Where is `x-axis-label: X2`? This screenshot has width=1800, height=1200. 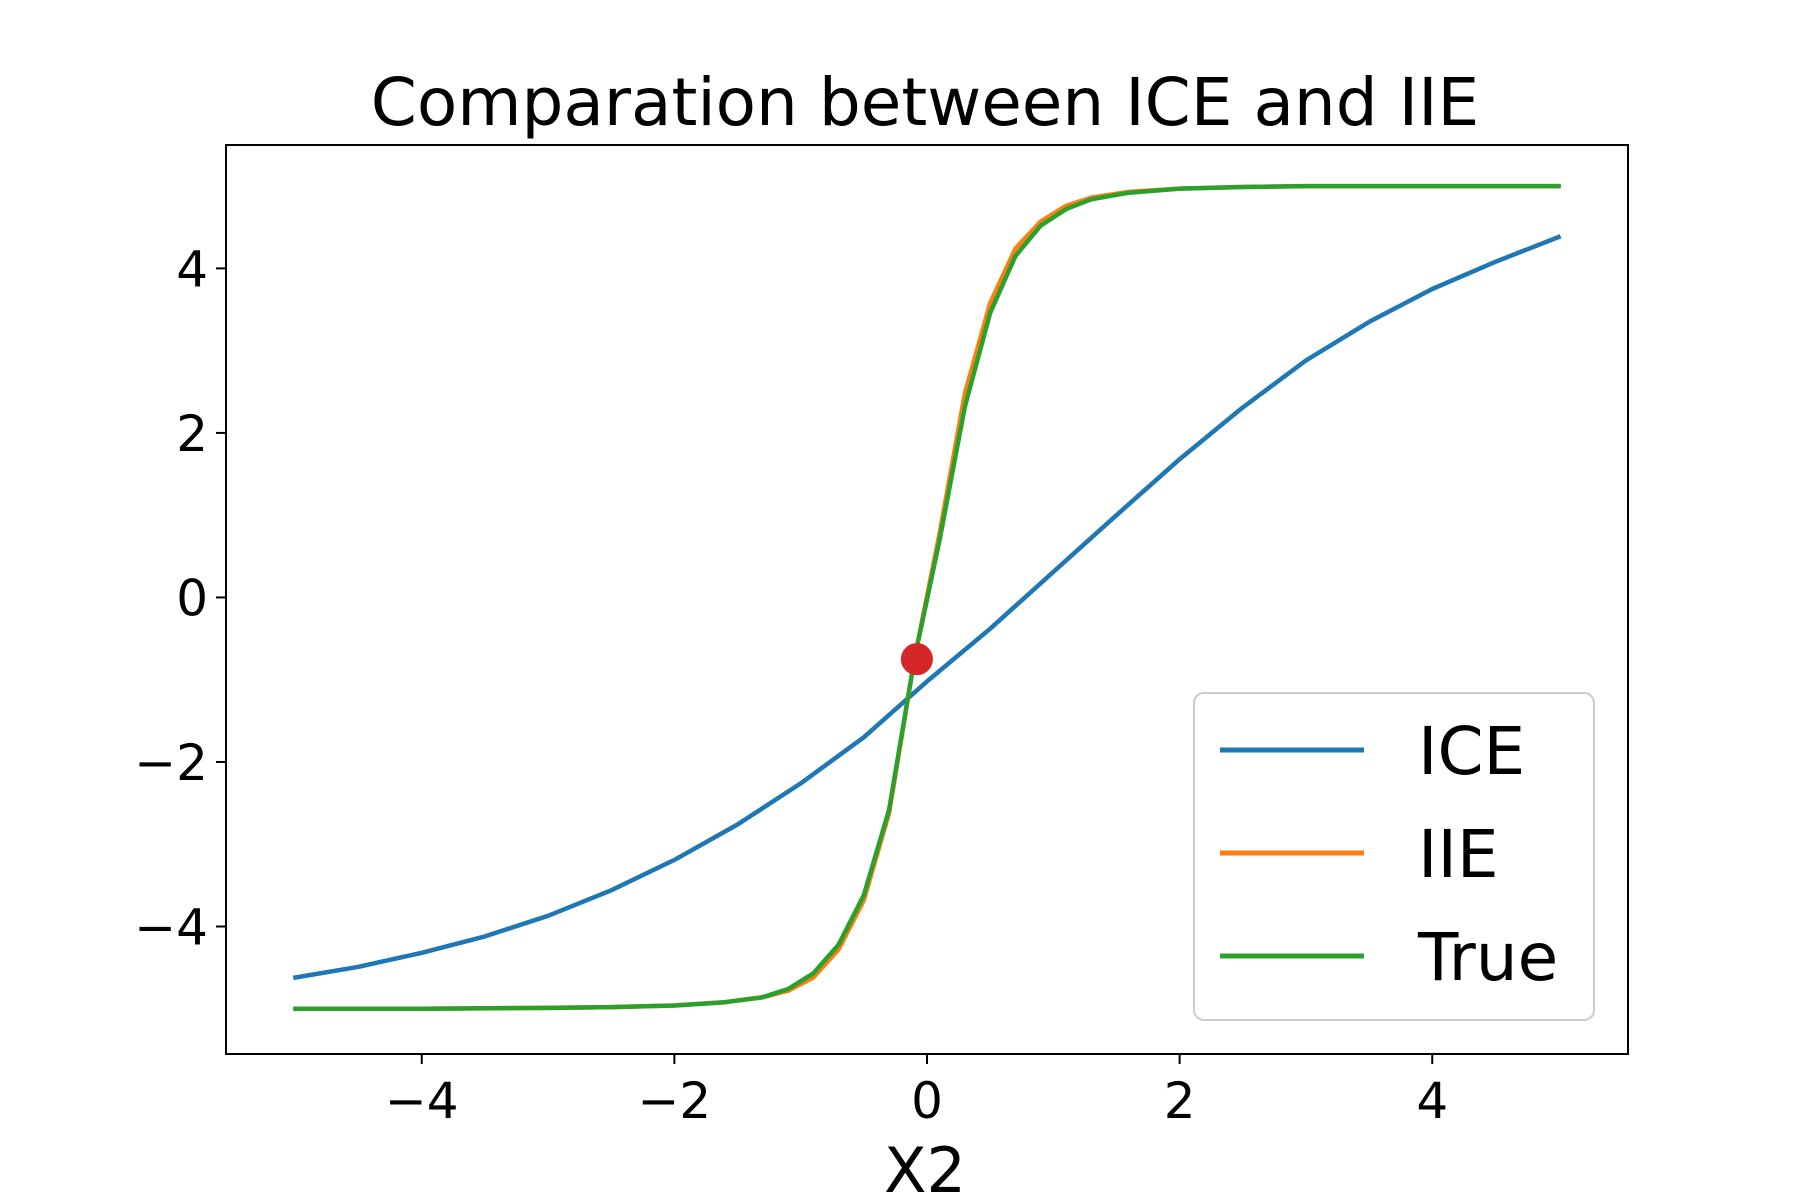 x-axis-label: X2 is located at coordinates (925, 1167).